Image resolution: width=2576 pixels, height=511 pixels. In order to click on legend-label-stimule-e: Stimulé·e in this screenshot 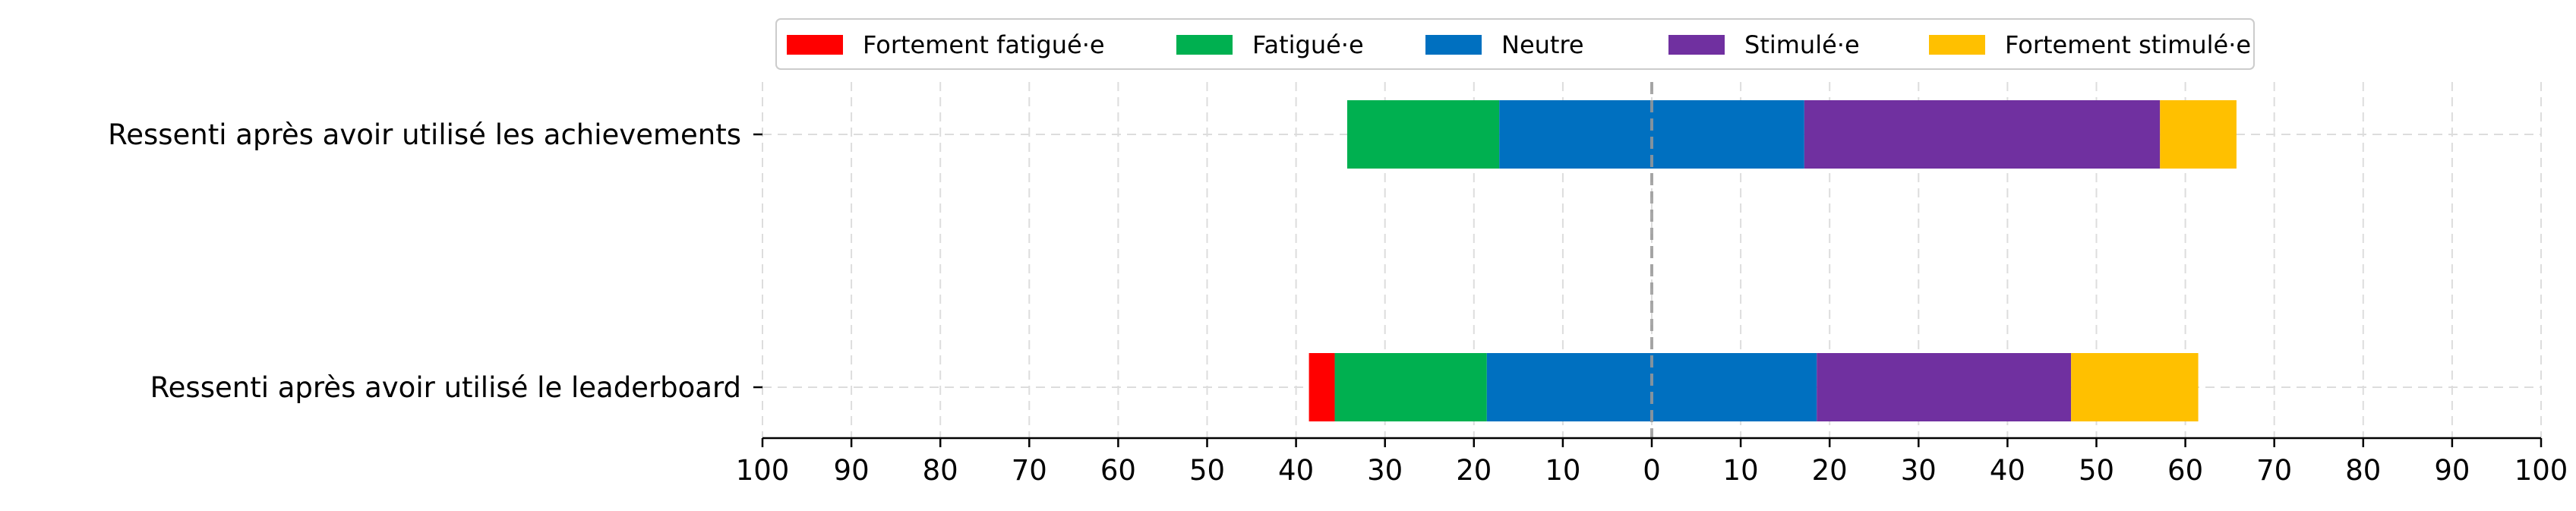, I will do `click(1802, 44)`.